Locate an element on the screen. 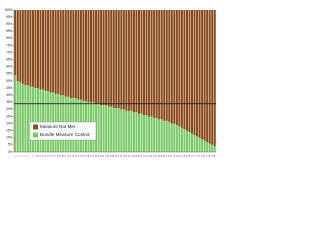 This screenshot has width=320, height=240. y-tick-label: 20% is located at coordinates (9, 123).